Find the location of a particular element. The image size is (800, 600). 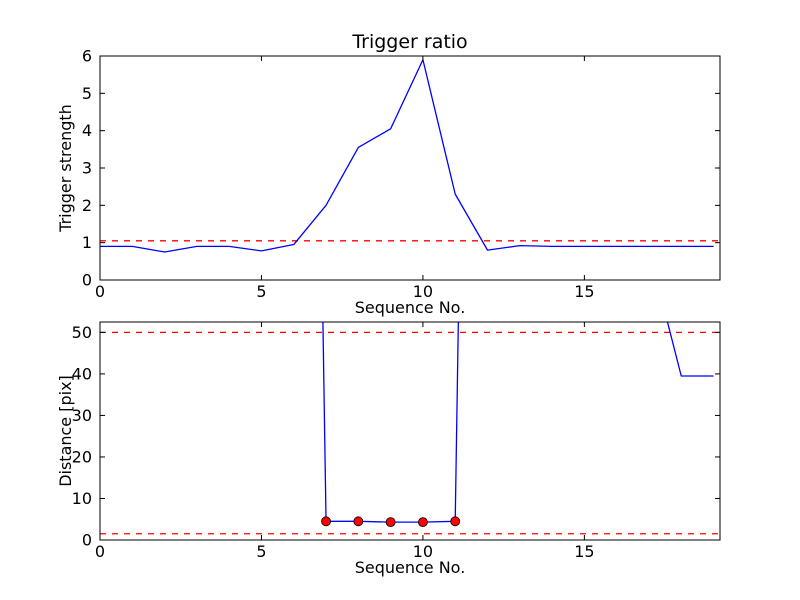

svg-text: 50 is located at coordinates (82, 332).